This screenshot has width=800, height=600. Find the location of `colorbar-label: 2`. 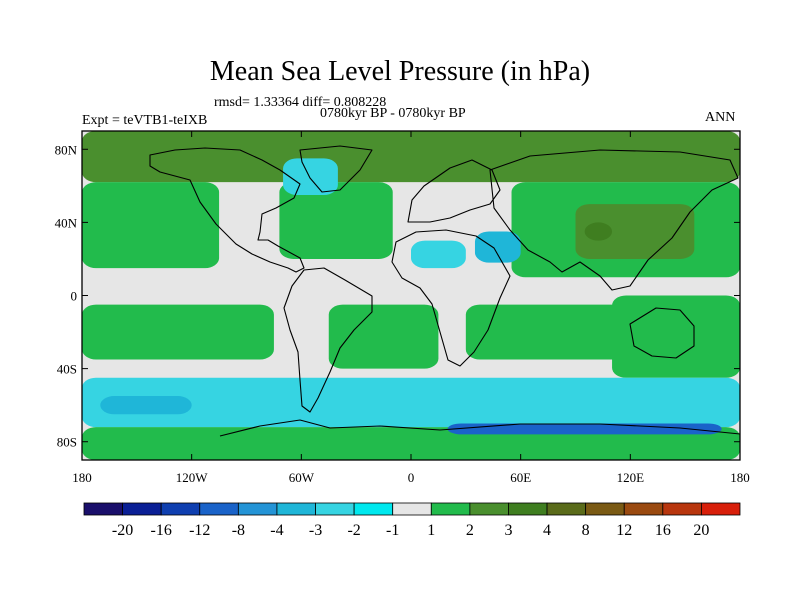

colorbar-label: 2 is located at coordinates (470, 530).